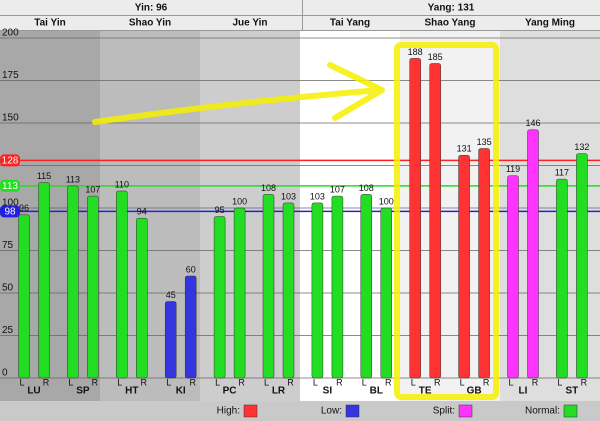 Image resolution: width=600 pixels, height=421 pixels. Describe the element at coordinates (92, 189) in the screenshot. I see `value-label: 107` at that location.